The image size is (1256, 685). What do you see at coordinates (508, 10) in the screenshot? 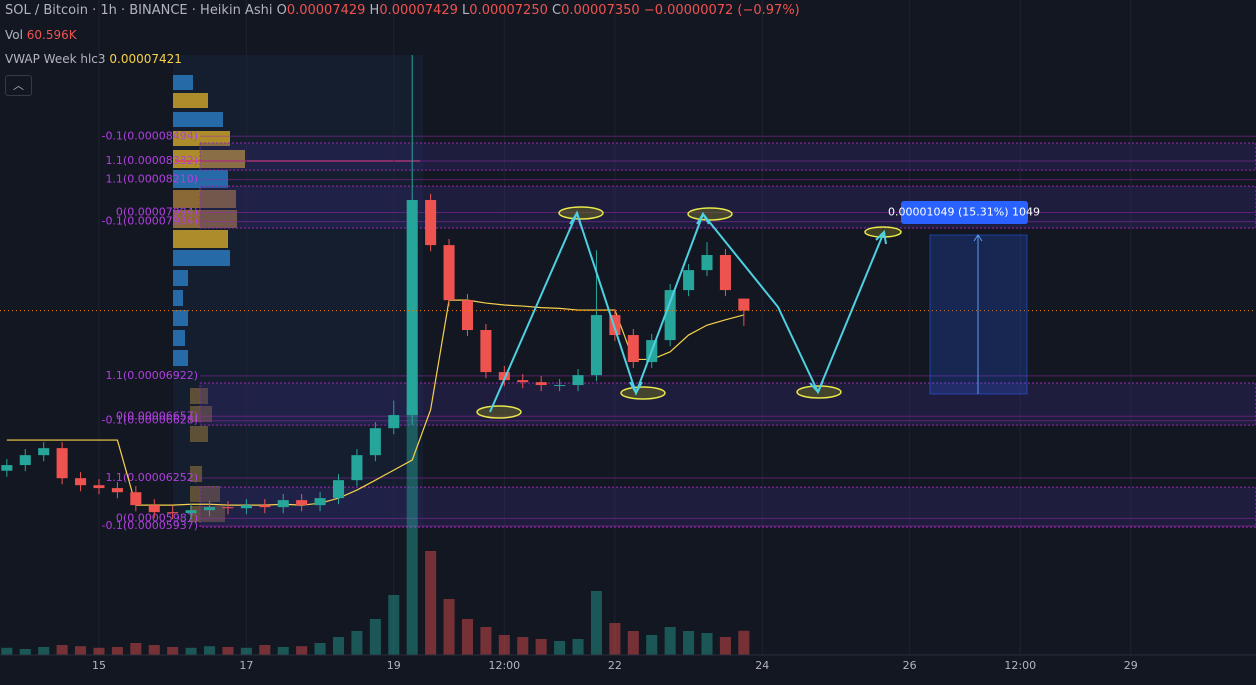
I see `ohlc-value: 0.00007250` at bounding box center [508, 10].